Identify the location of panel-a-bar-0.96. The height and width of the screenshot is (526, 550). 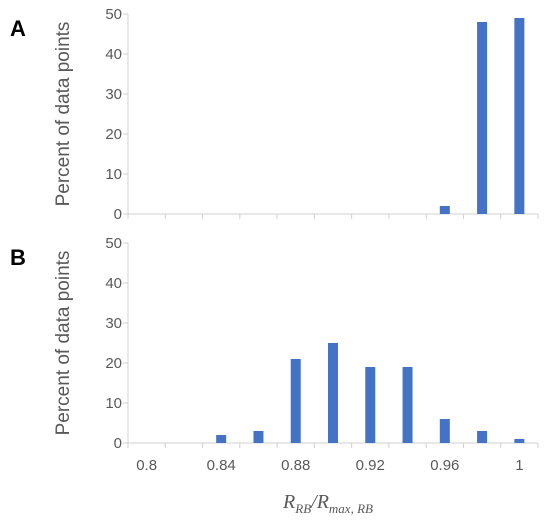
(444, 210).